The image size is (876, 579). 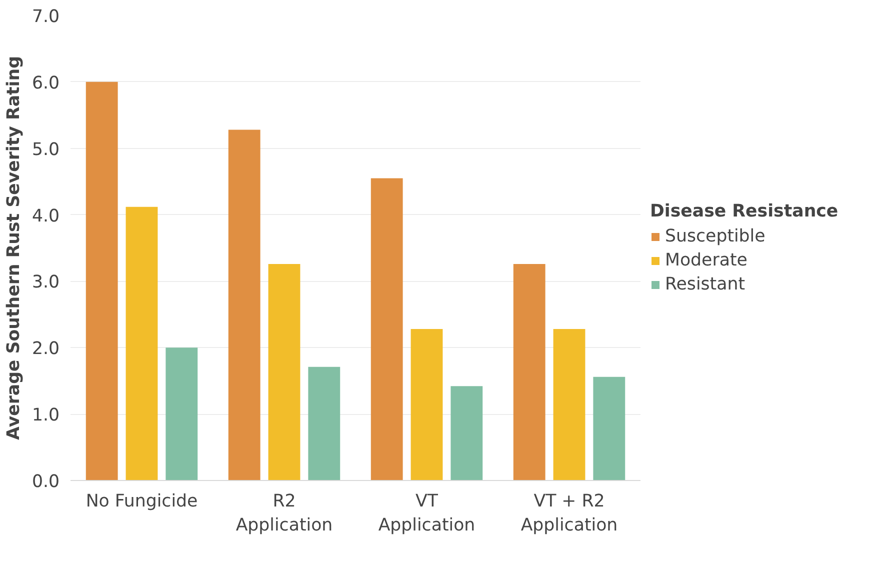 I want to click on x-tick-label: VT Application, so click(x=427, y=514).